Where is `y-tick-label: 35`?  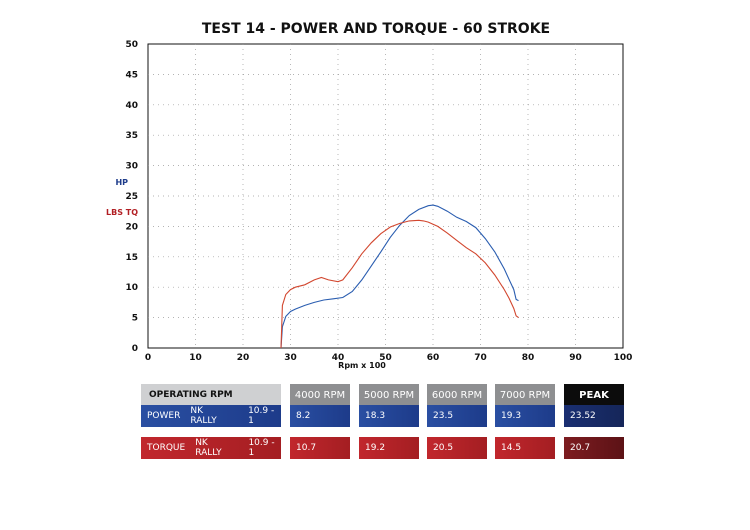
y-tick-label: 35 is located at coordinates (131, 136).